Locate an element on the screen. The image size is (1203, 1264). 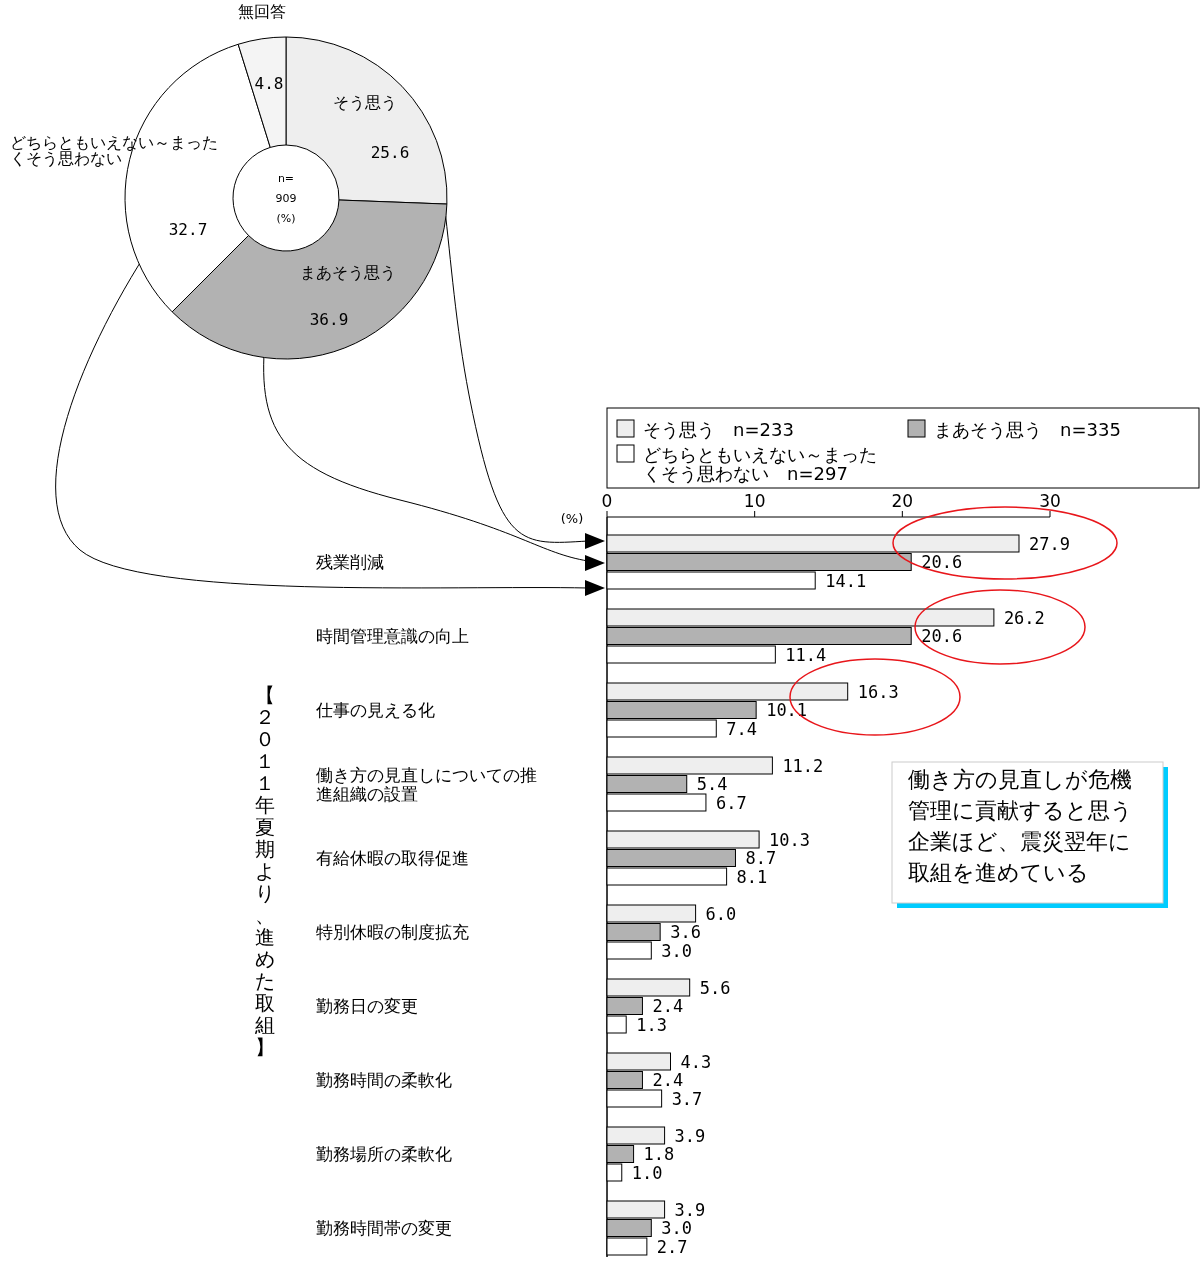
x-tick-label: 10 is located at coordinates (754, 501).